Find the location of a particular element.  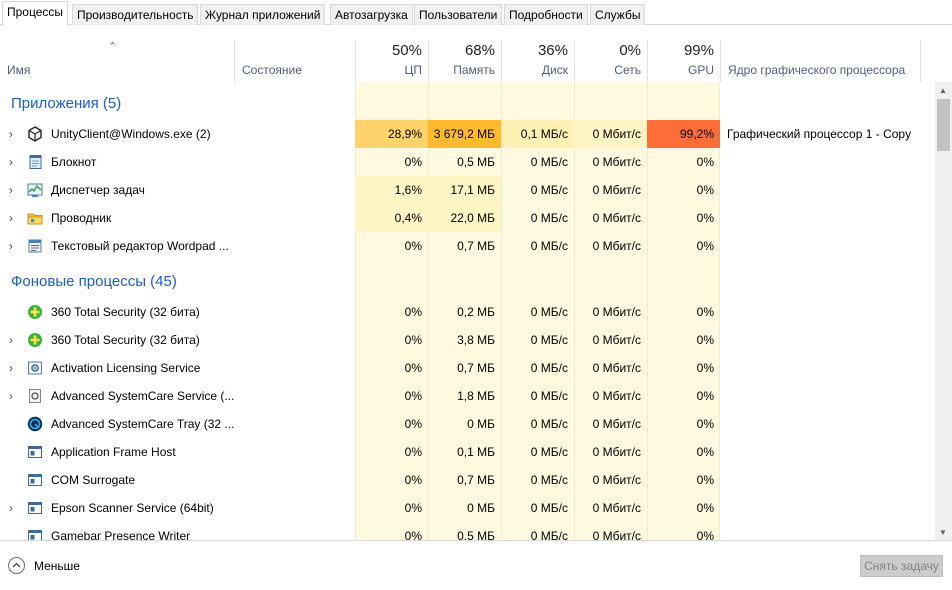

scrollbar-thumb is located at coordinates (943, 125).